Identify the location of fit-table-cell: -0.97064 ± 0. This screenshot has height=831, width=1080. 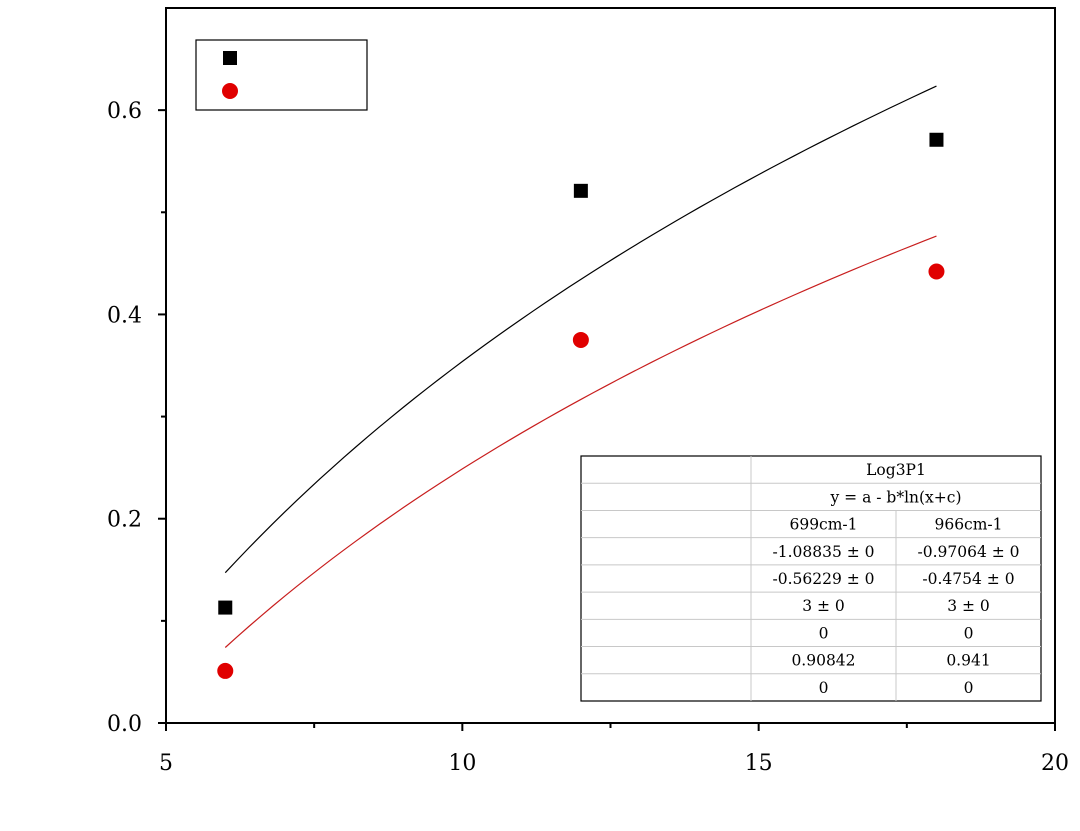
(968, 552).